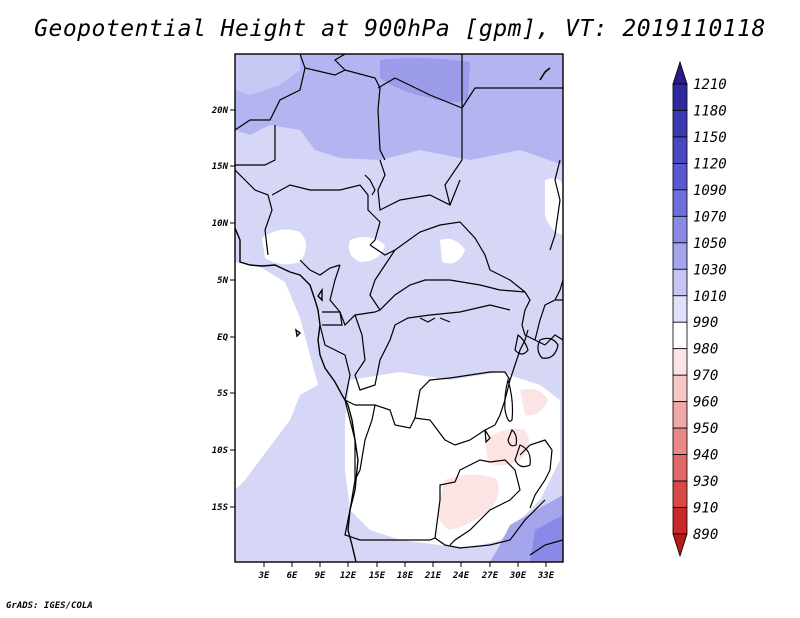 Image resolution: width=800 pixels, height=618 pixels. What do you see at coordinates (425, 80) in the screenshot?
I see `field-north-peak` at bounding box center [425, 80].